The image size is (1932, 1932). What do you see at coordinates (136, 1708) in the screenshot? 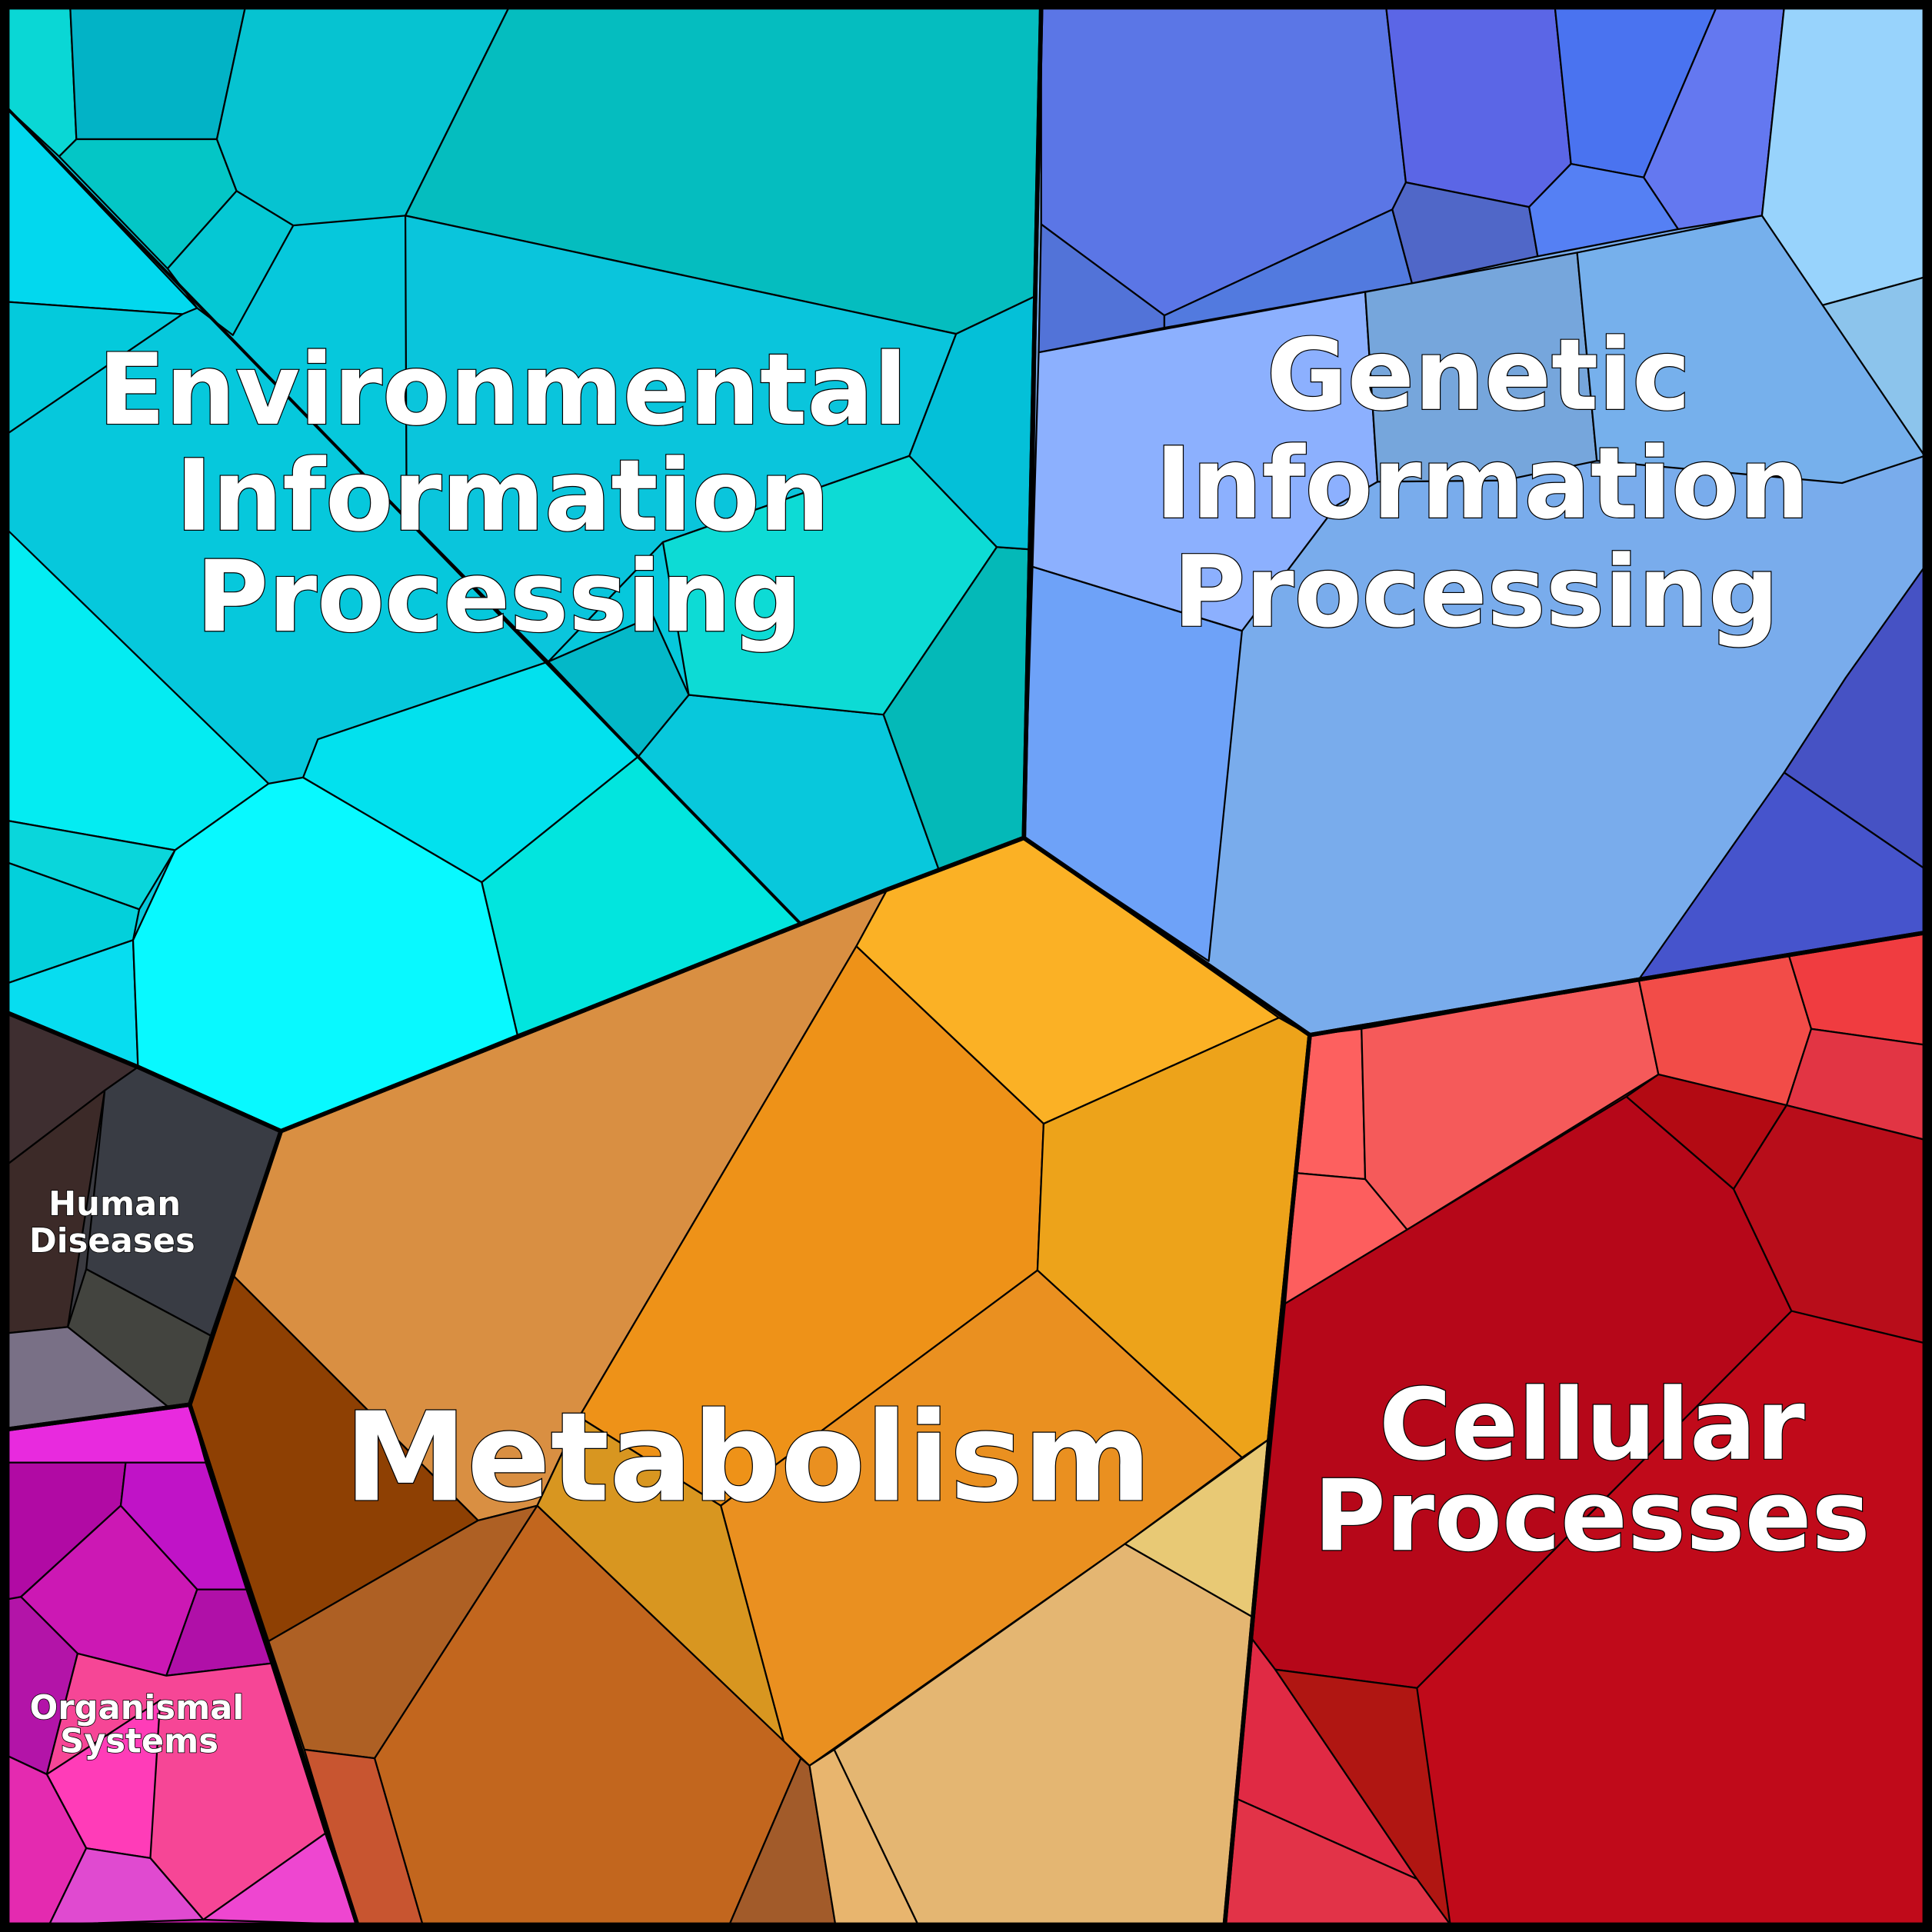
I see `region-label: Organismal` at bounding box center [136, 1708].